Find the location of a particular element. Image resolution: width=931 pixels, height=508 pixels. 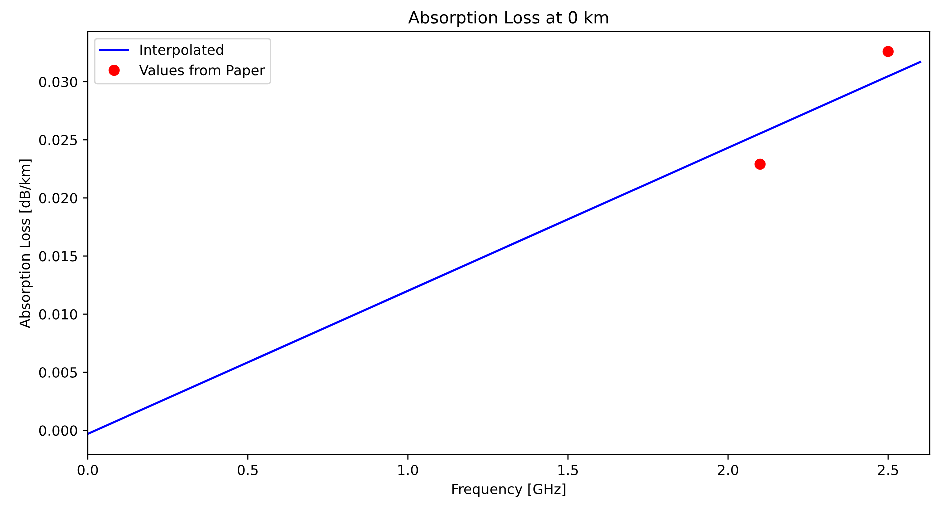

y-tick-label: 0.000 is located at coordinates (58, 431).